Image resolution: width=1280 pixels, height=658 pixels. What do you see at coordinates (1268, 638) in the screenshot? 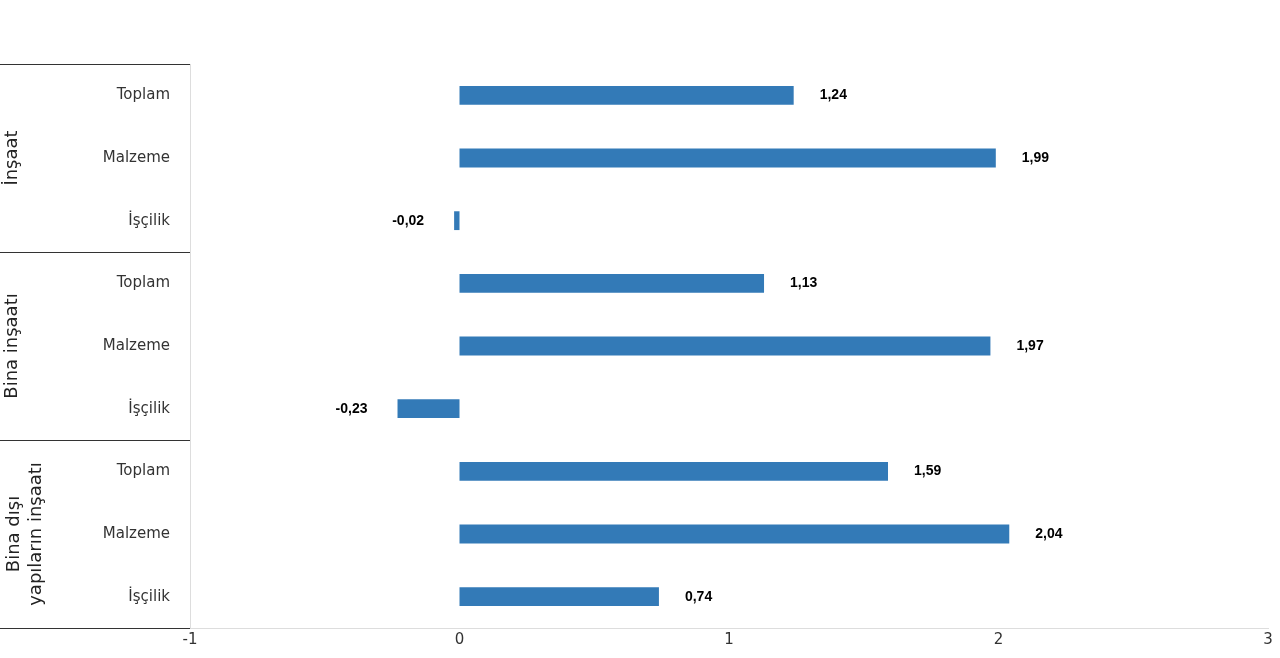
I see `x-tick-label: 3` at bounding box center [1268, 638].